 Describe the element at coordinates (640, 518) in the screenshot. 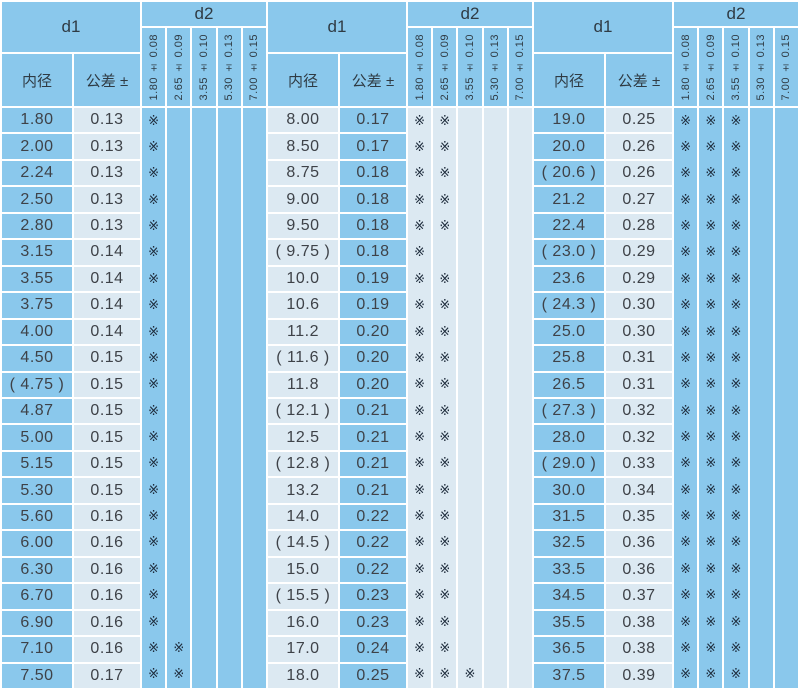

I see `tolerance-cell: 0.35` at that location.